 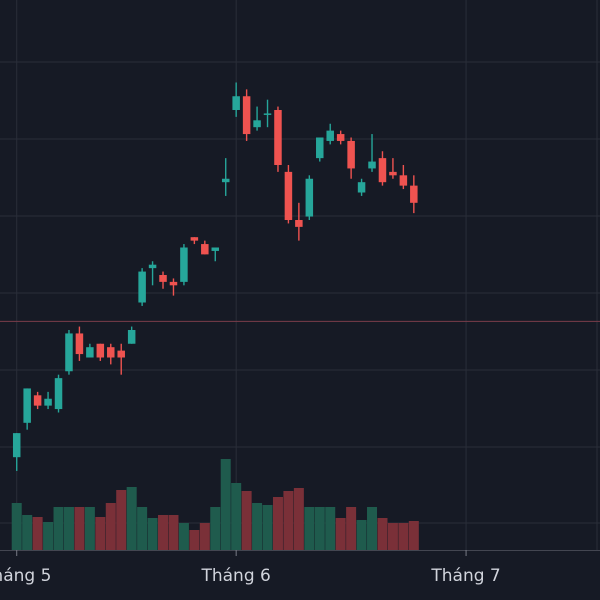 What do you see at coordinates (236, 576) in the screenshot?
I see `x-tick-label: Tháng 6` at bounding box center [236, 576].